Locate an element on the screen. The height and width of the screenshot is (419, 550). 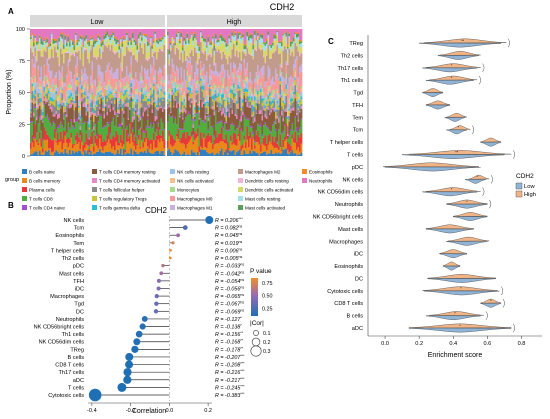
stack-segment-b-cells-naive is located at coordinates (192, 152).